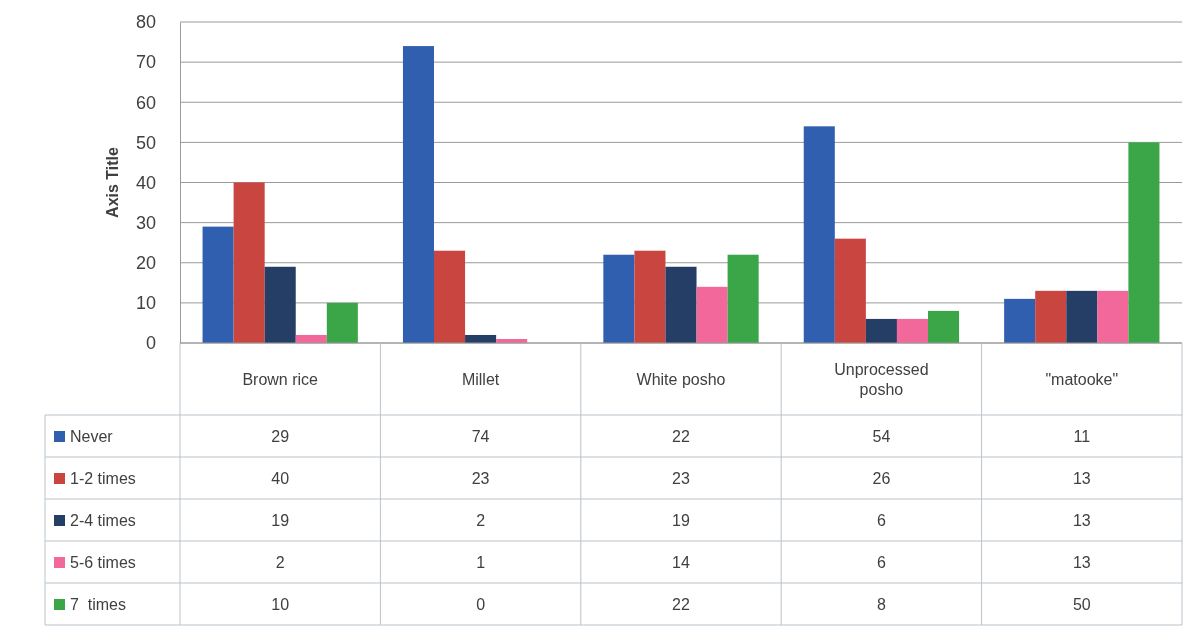  I want to click on data-label: 40, so click(280, 478).